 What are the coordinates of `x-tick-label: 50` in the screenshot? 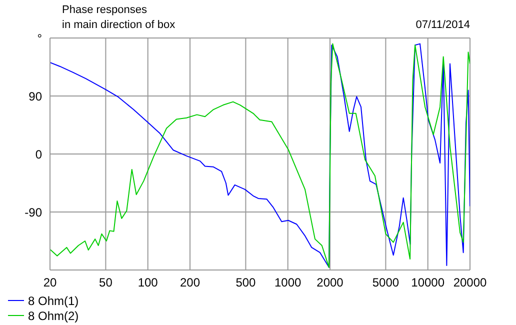 It's located at (106, 283).